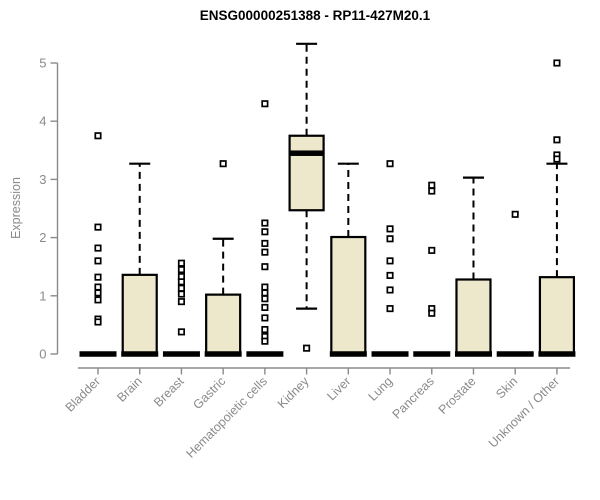  What do you see at coordinates (457, 395) in the screenshot?
I see `x-tick-label: Prostate` at bounding box center [457, 395].